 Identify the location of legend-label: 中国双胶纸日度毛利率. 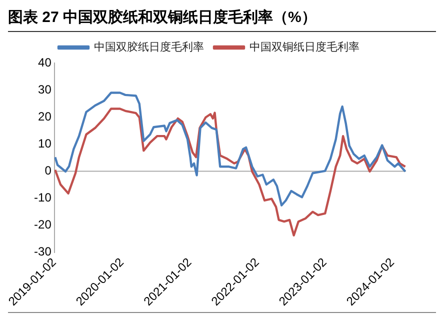
(149, 47).